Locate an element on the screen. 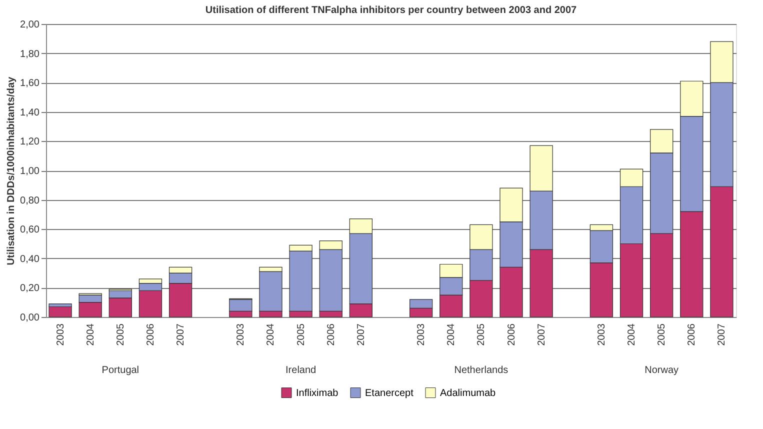 The height and width of the screenshot is (429, 763). text: Portugal is located at coordinates (121, 370).